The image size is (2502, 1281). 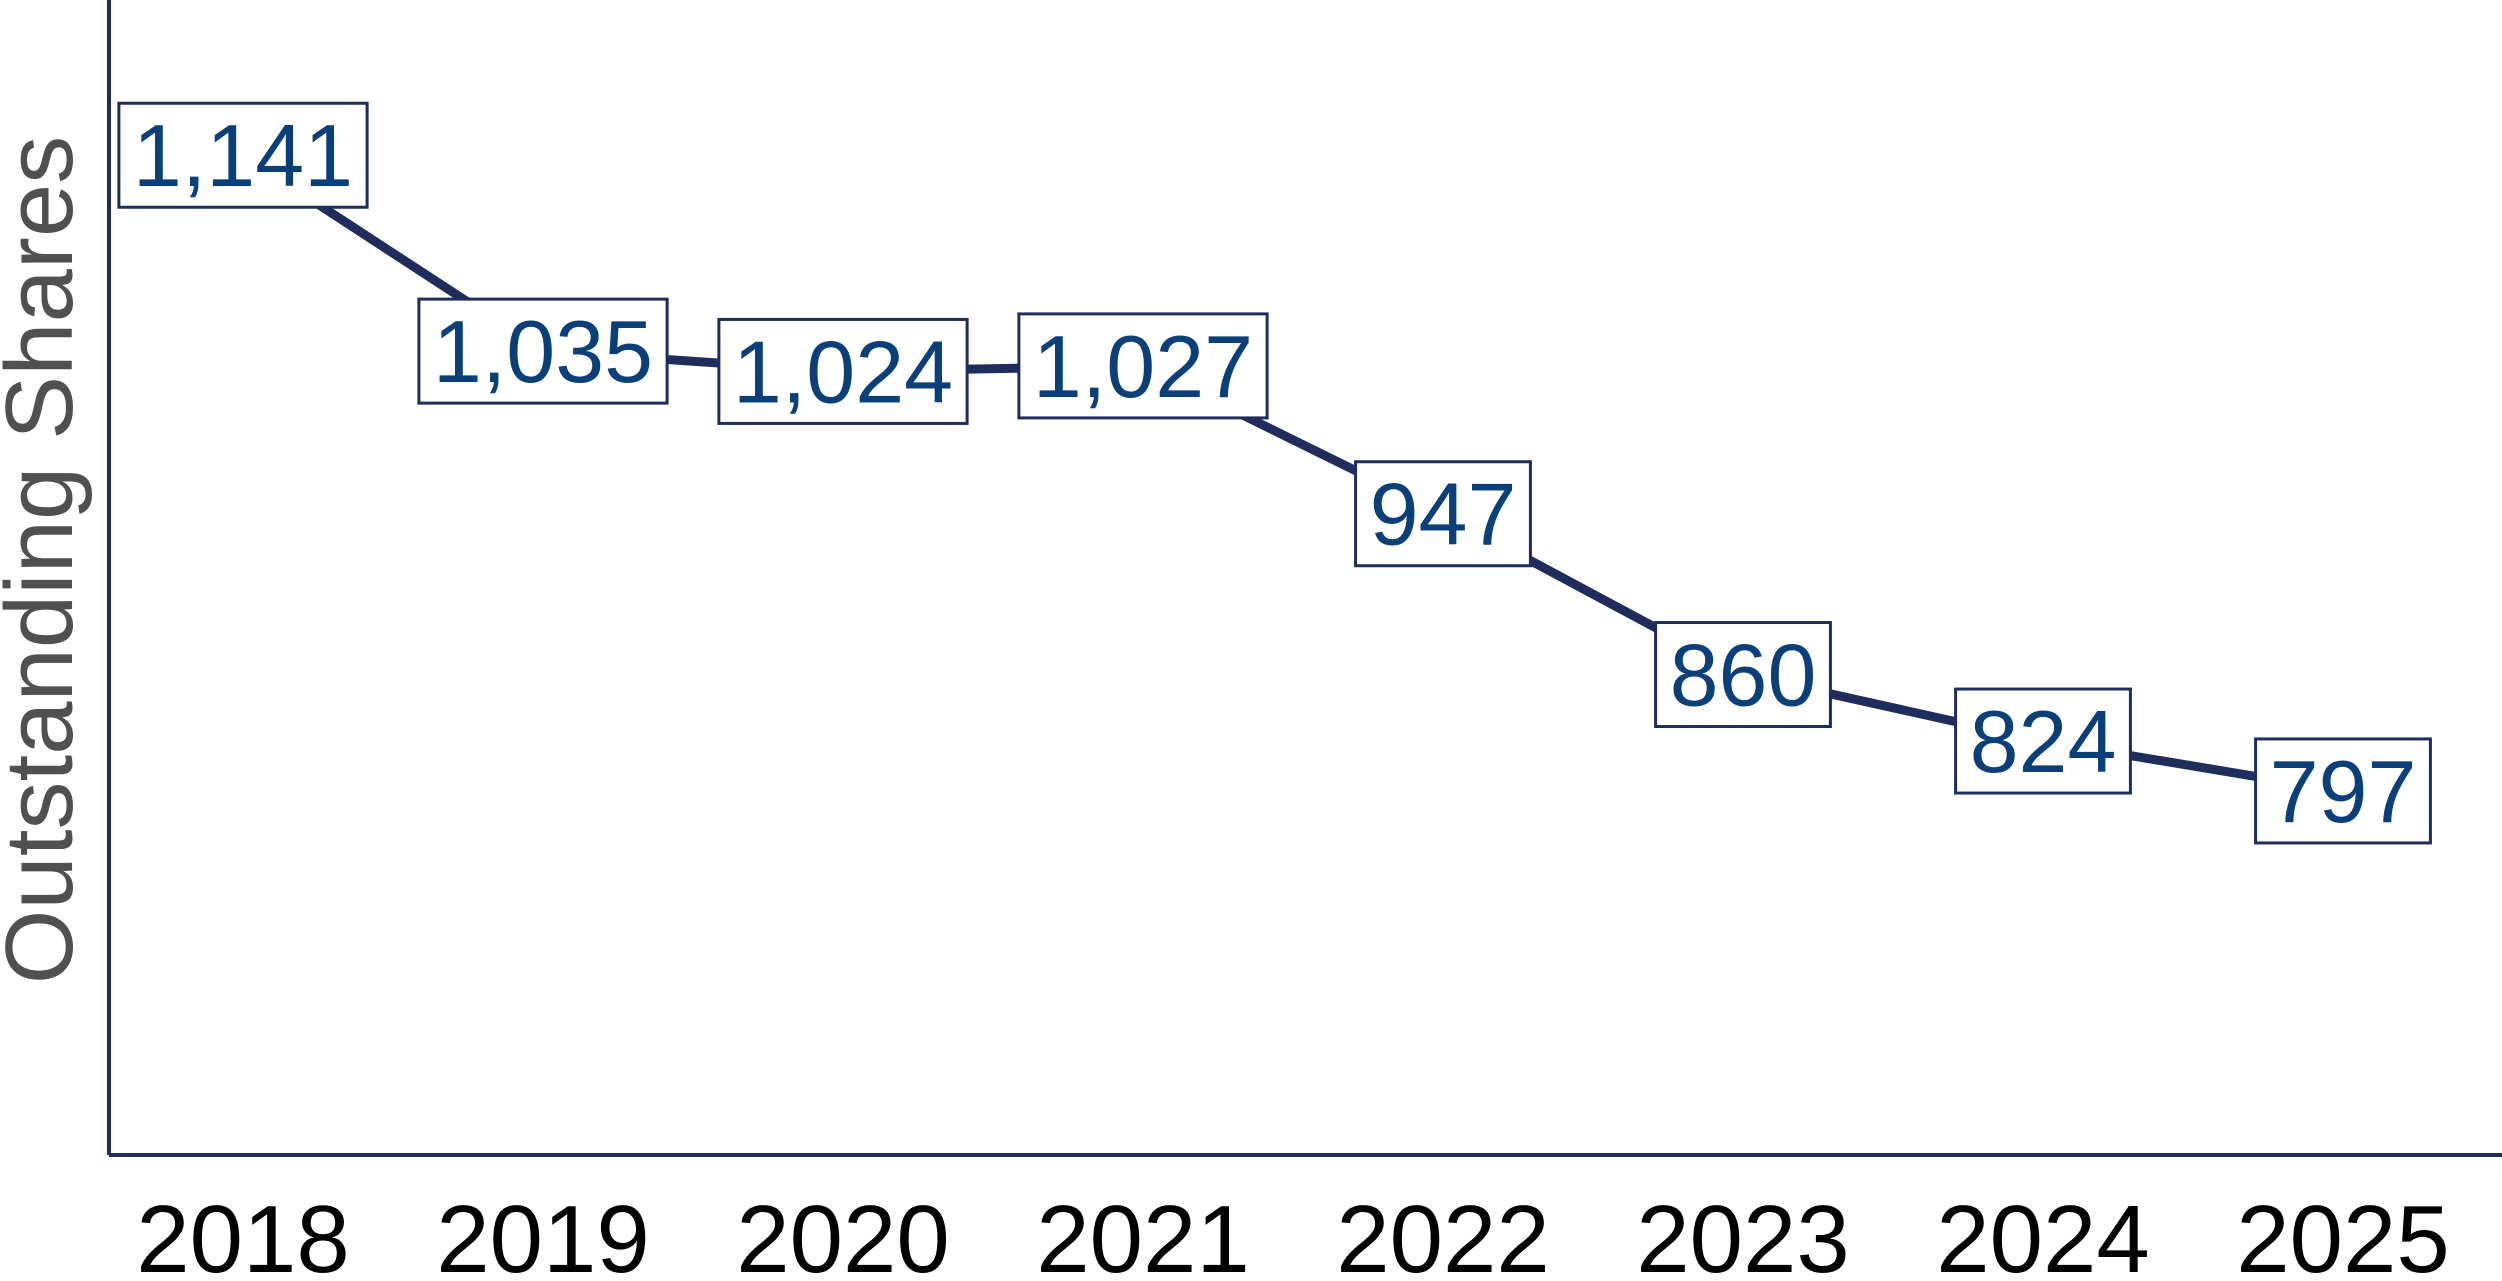 I want to click on data-label-text: 947, so click(x=1443, y=514).